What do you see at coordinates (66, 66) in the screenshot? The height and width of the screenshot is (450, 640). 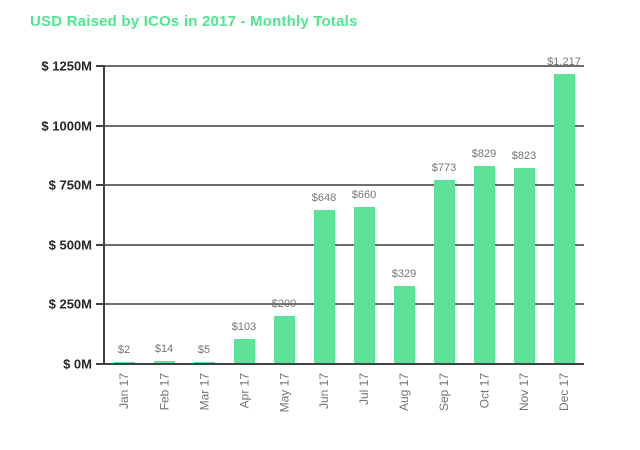 I see `y-axis-tick-label: $ 1250M` at bounding box center [66, 66].